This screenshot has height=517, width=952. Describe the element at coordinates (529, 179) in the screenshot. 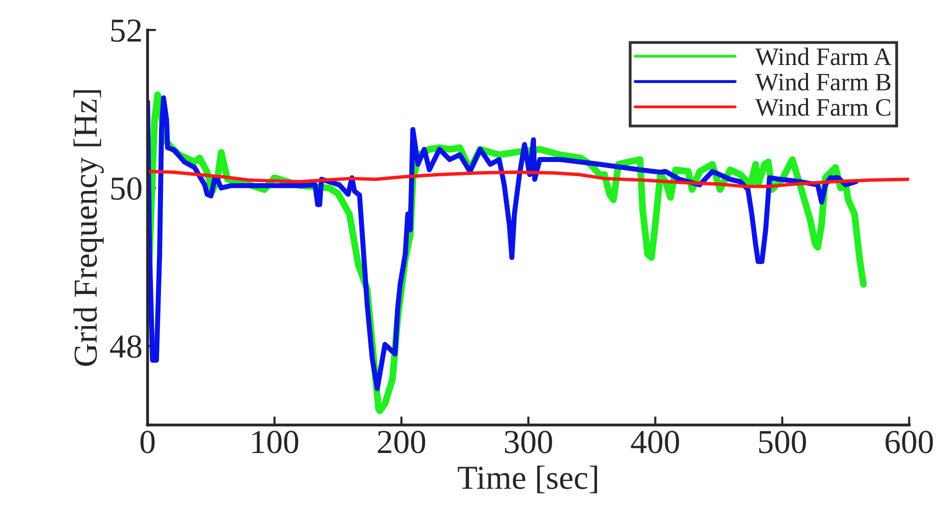

I see `line-series` at that location.